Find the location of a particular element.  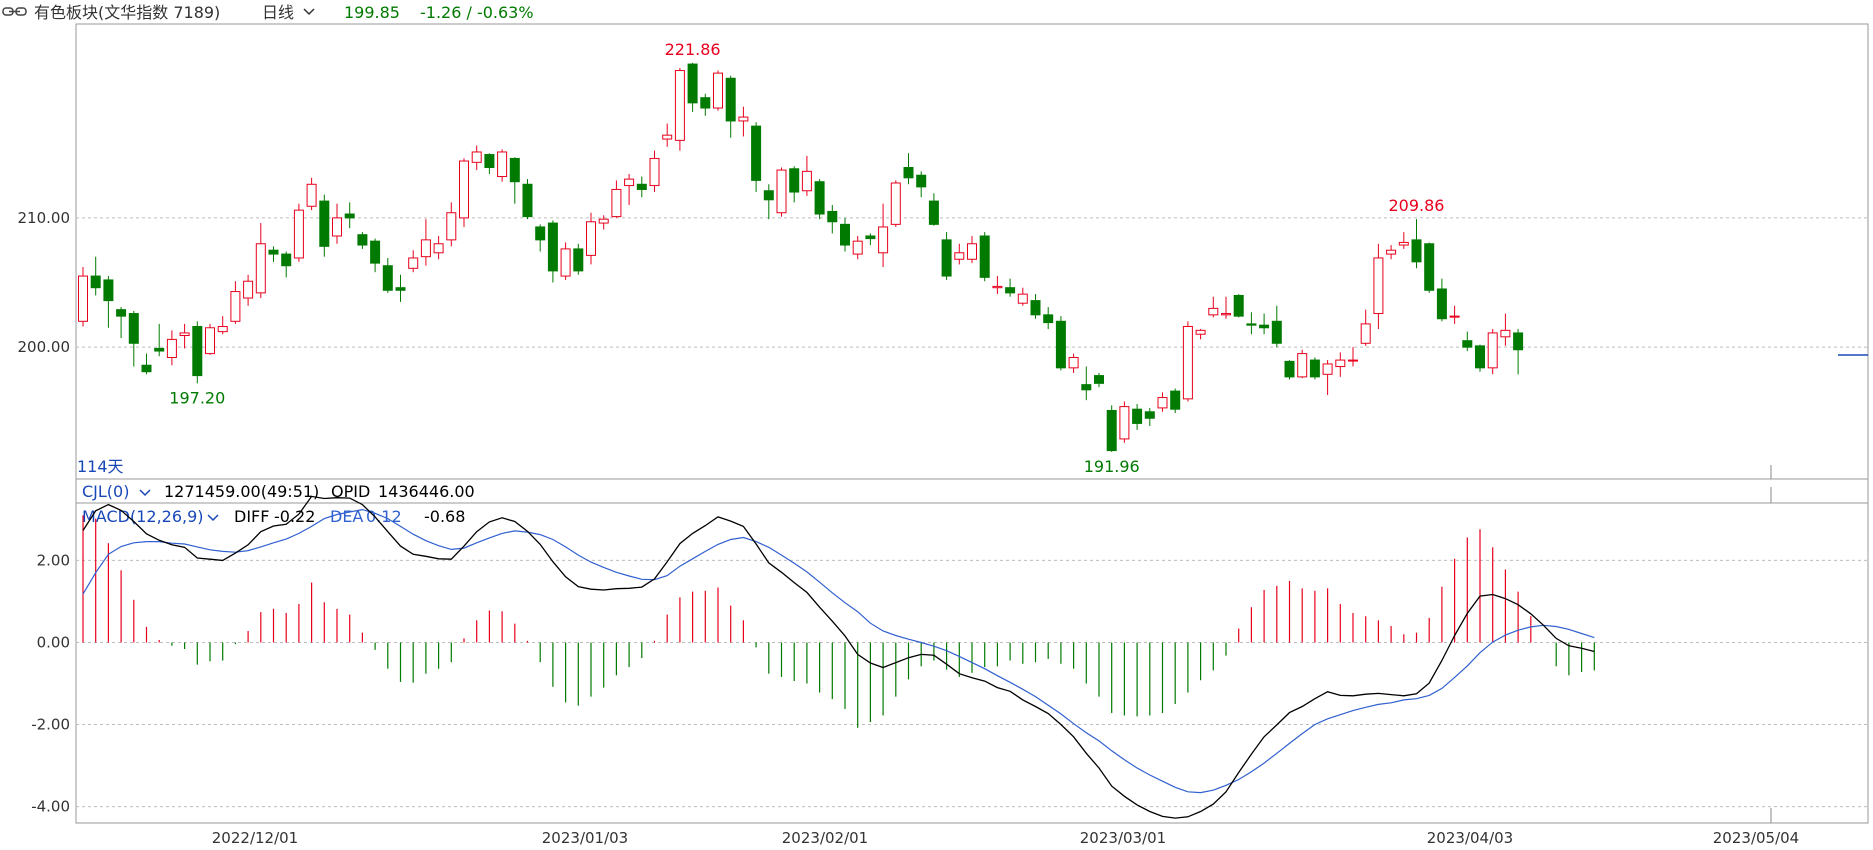

last-price: 199.85 is located at coordinates (372, 12).